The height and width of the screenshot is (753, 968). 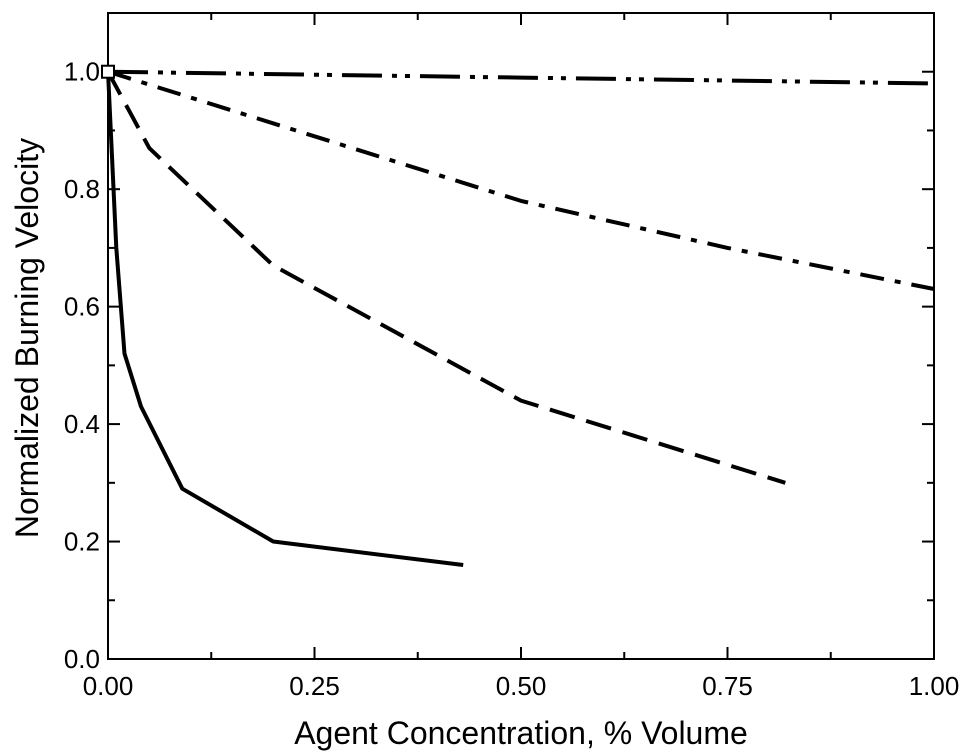 I want to click on y-axis-tick-labels: 0.0 0.2 0.4 0.6 0.8 1.0, so click(x=82, y=365).